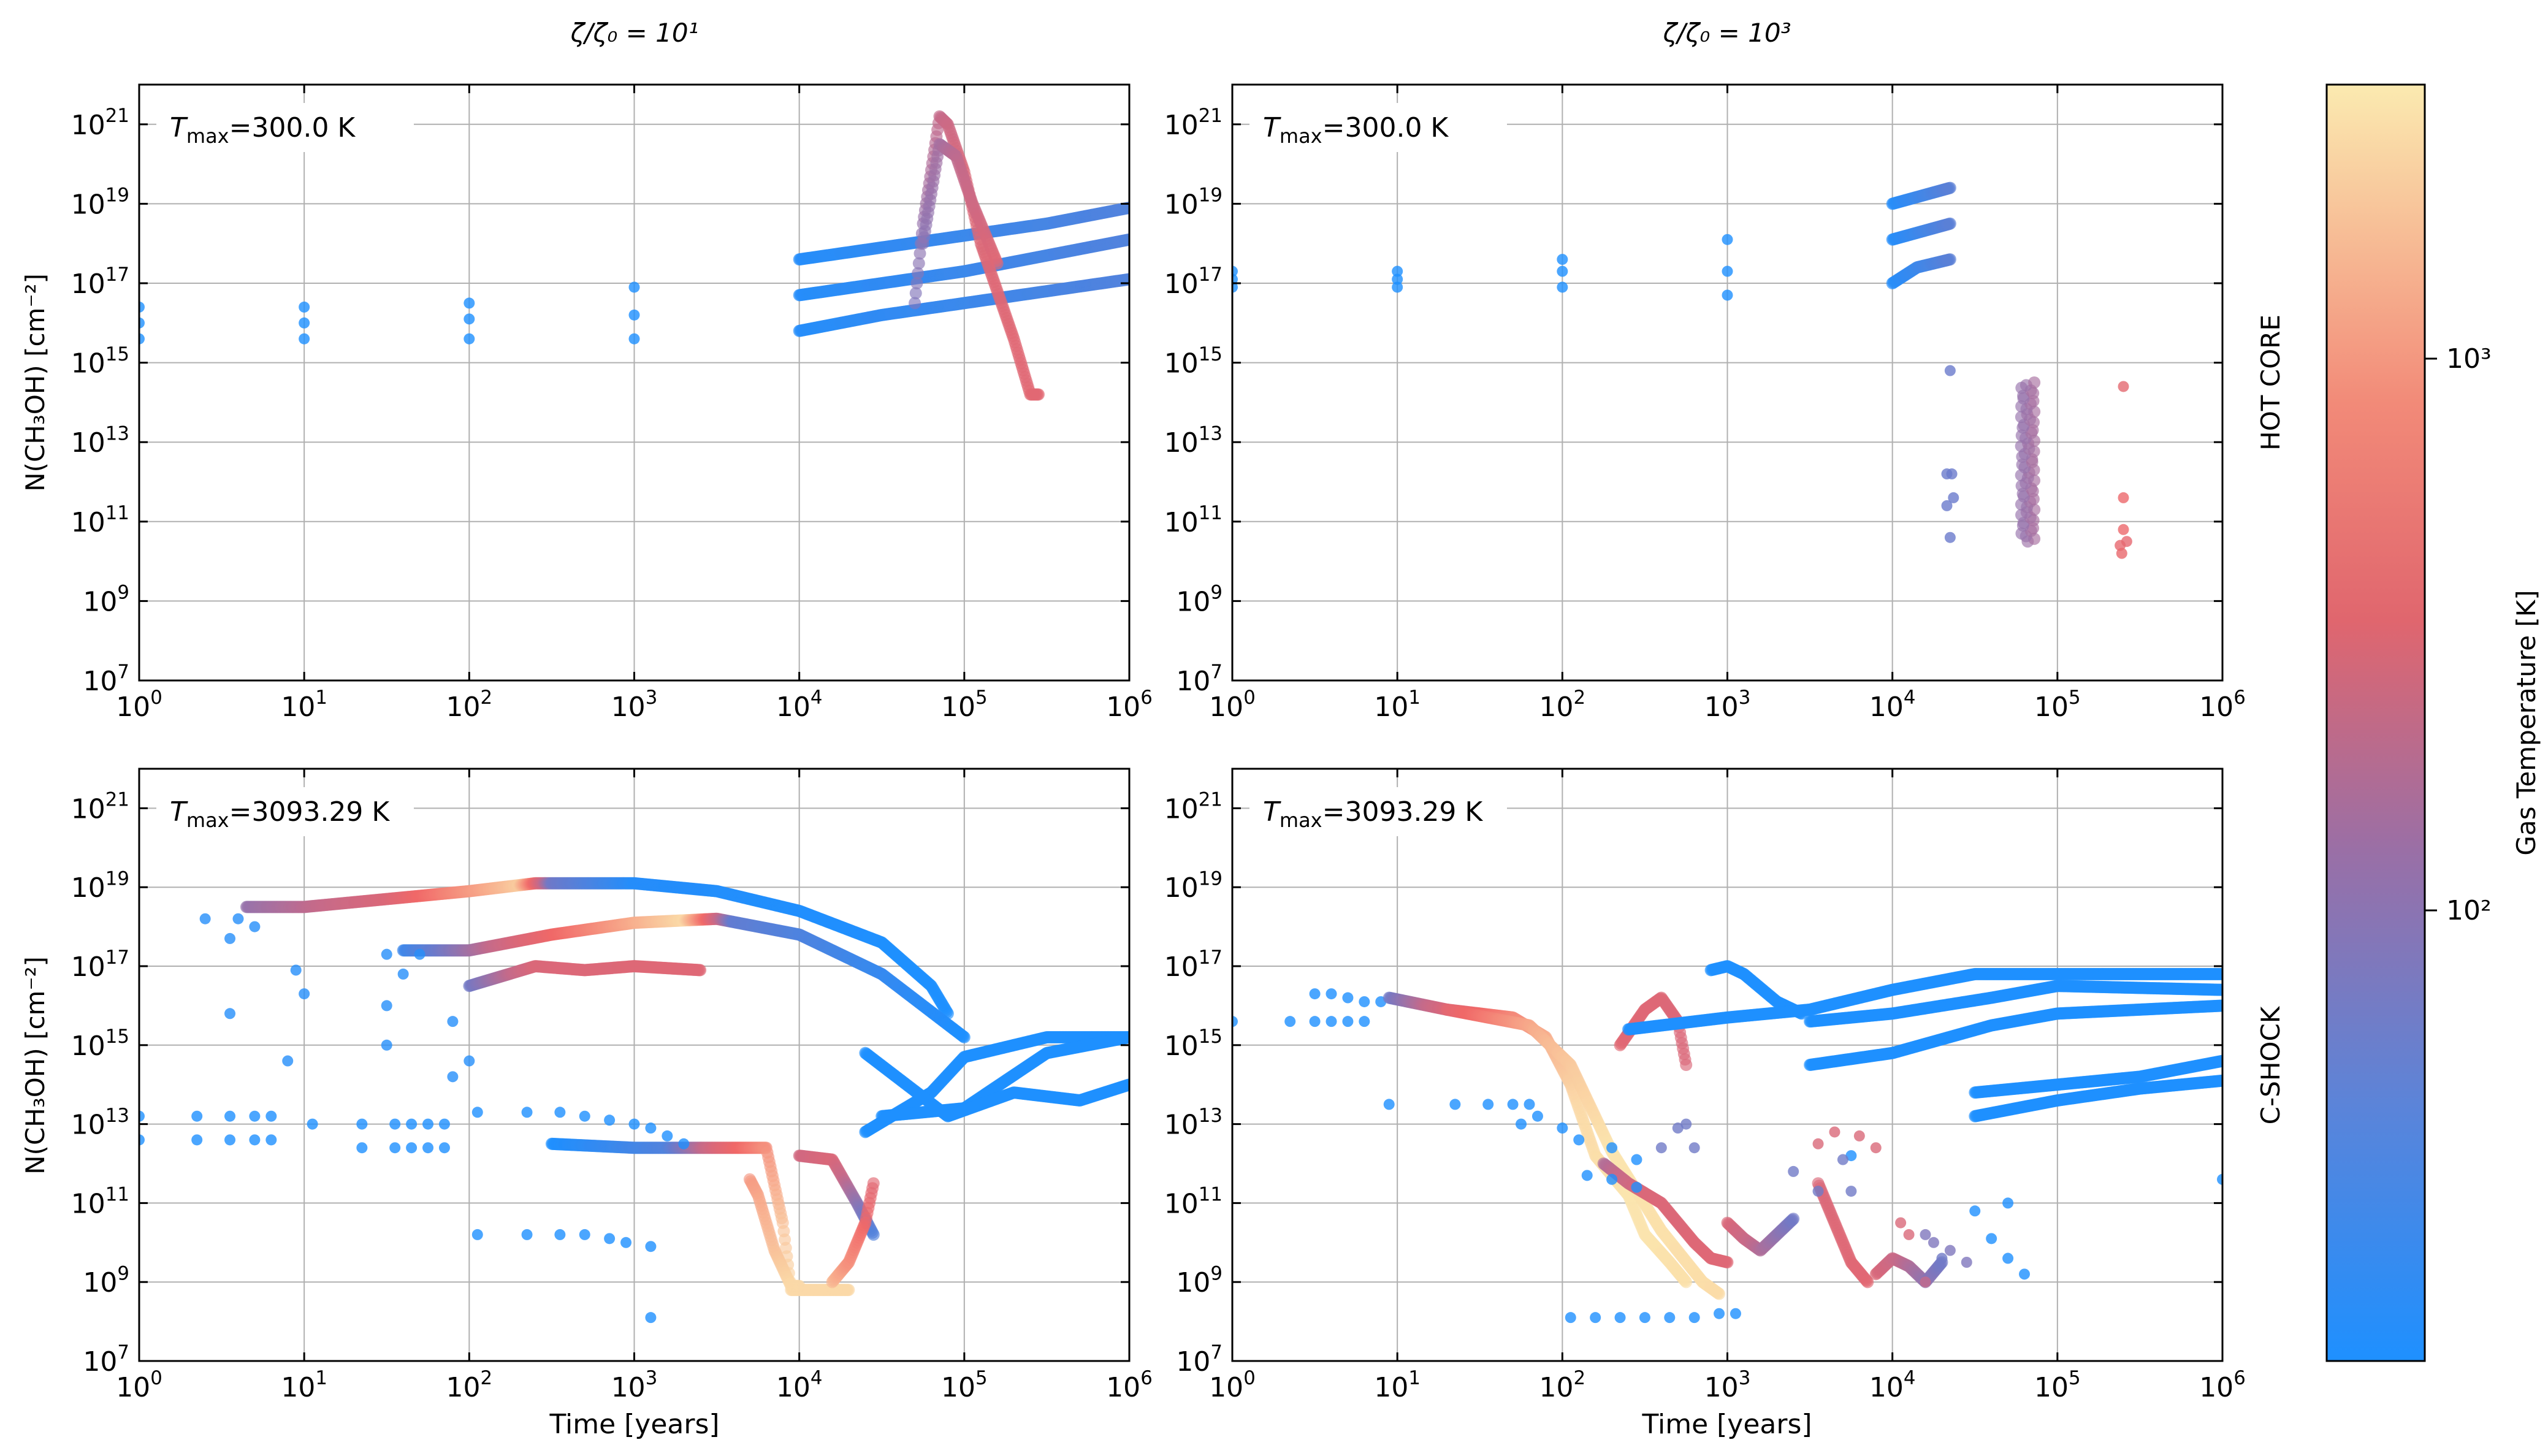  What do you see at coordinates (100, 807) in the screenshot?
I see `y-tick-label: 1021` at bounding box center [100, 807].